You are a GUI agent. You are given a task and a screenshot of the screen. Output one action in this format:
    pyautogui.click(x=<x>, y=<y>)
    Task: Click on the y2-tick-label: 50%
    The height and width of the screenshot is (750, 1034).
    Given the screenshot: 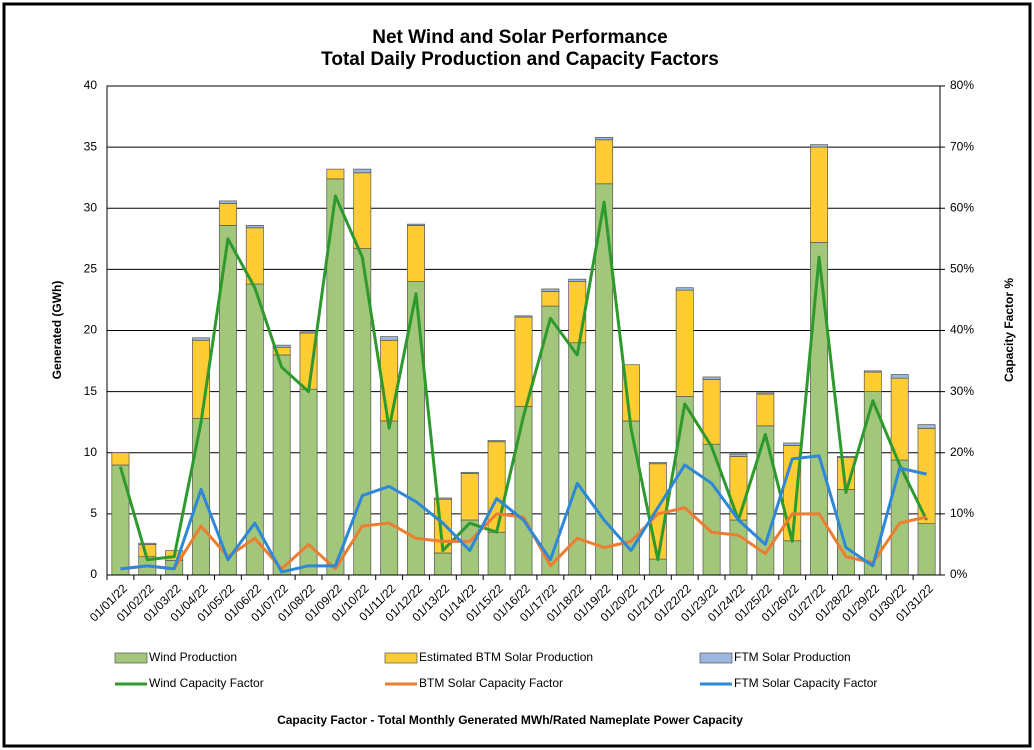 What is the action you would take?
    pyautogui.click(x=962, y=269)
    